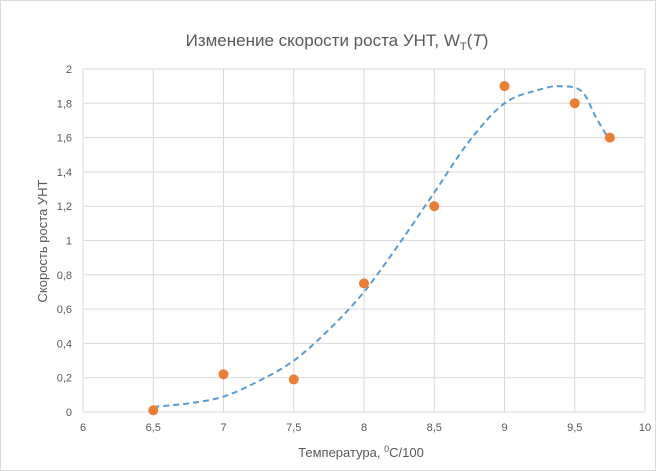 Image resolution: width=656 pixels, height=471 pixels. I want to click on y-tick-label: 1,6, so click(64, 139).